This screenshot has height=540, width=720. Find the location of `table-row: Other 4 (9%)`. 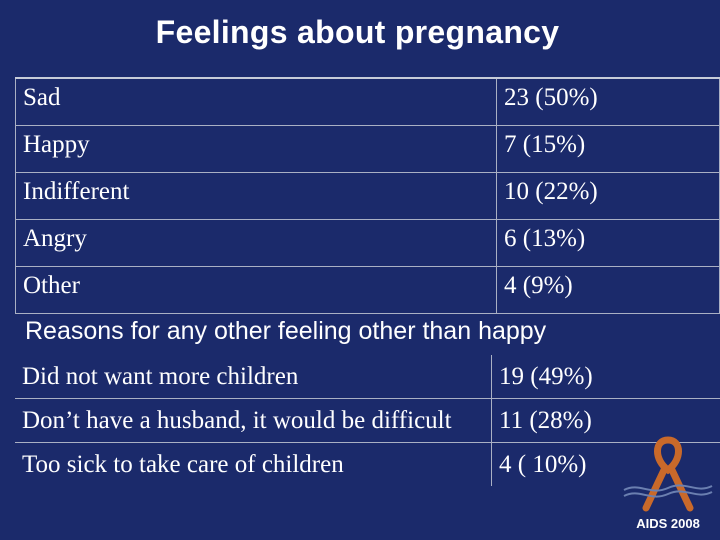

table-row: Other 4 (9%) is located at coordinates (367, 290).